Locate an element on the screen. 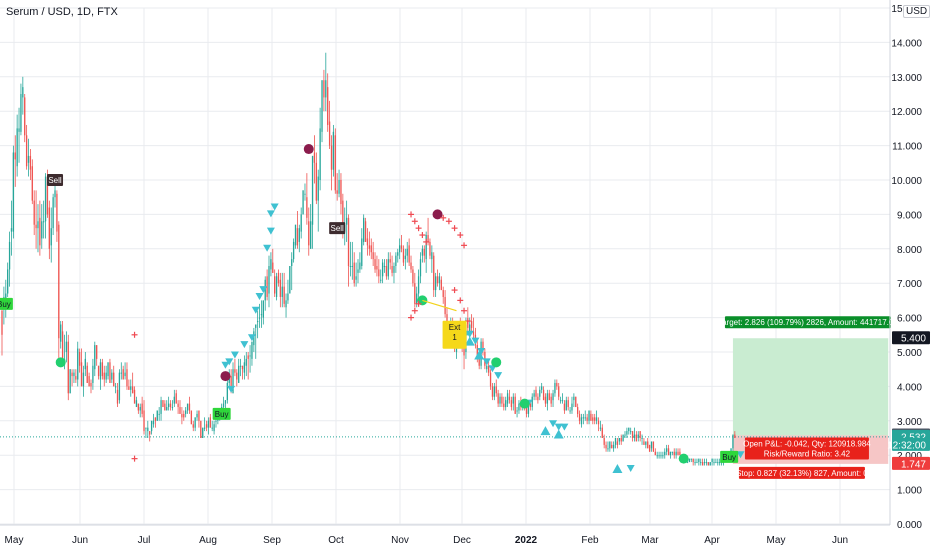 The width and height of the screenshot is (932, 555). signal-label-buy is located at coordinates (6, 303).